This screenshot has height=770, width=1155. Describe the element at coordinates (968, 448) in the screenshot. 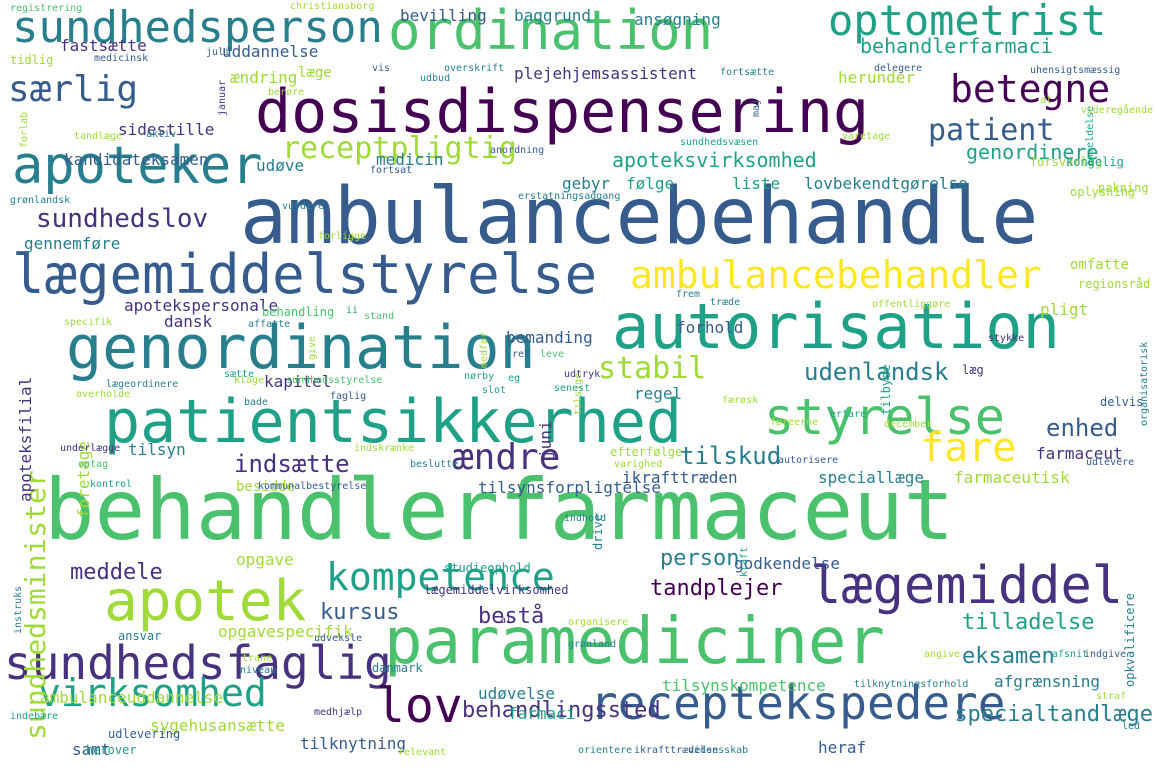

I see `cloud-word: fare` at that location.